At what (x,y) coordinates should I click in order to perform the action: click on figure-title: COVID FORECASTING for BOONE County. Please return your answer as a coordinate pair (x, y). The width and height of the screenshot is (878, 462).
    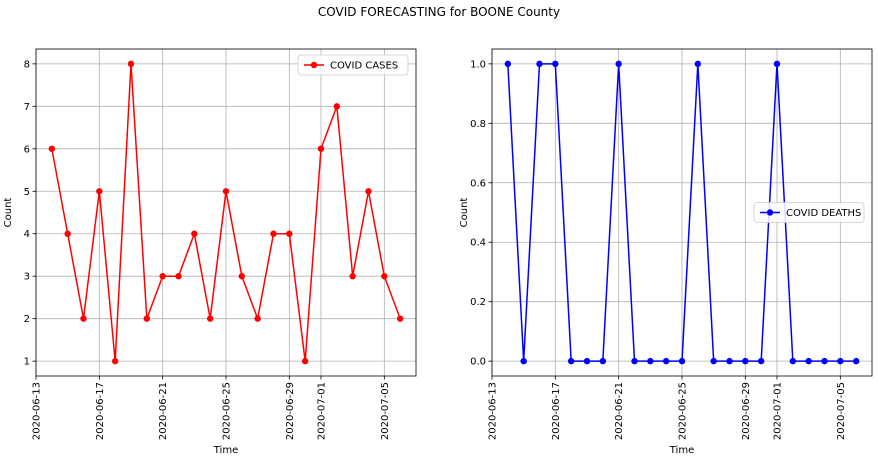
    Looking at the image, I should click on (439, 12).